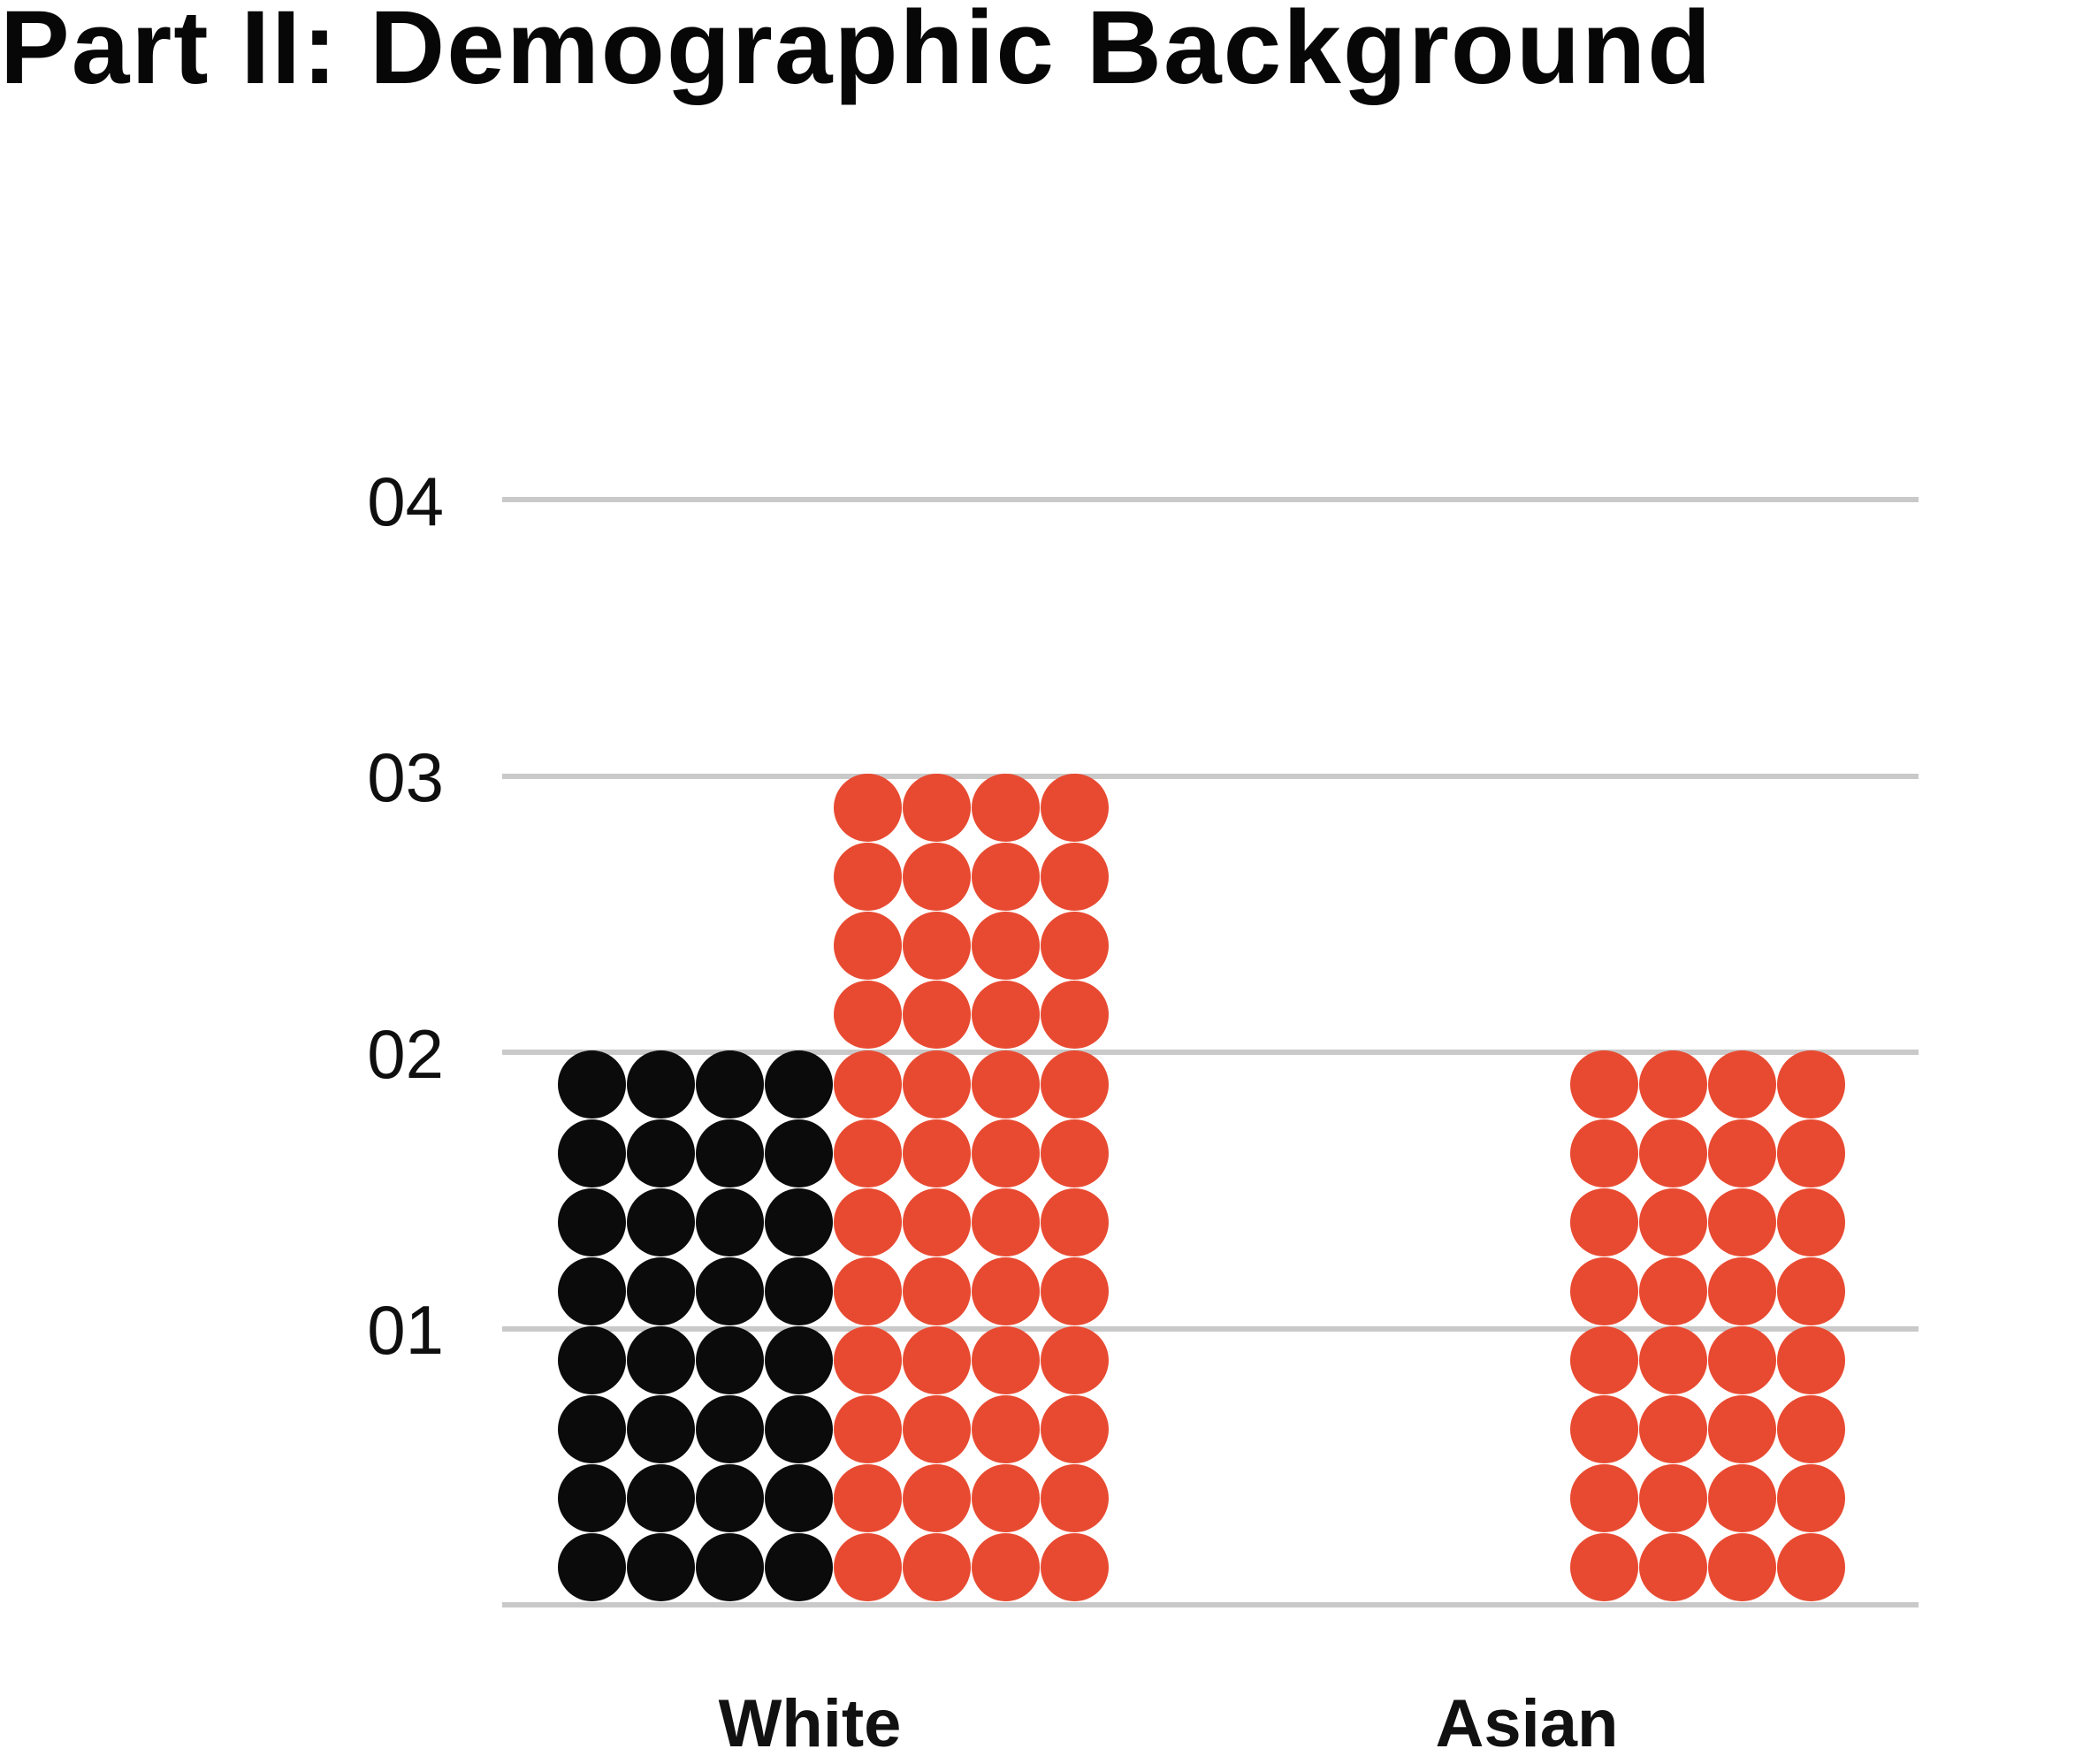  What do you see at coordinates (405, 1330) in the screenshot?
I see `y-axis-tick-label: 01` at bounding box center [405, 1330].